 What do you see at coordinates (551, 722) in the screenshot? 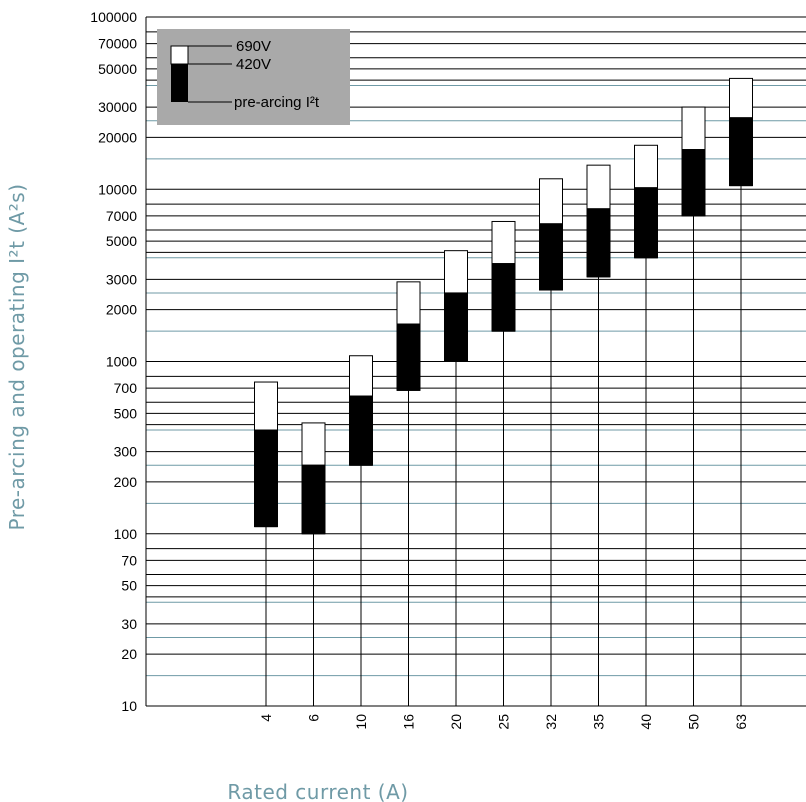
I see `x-tick-label: 32` at bounding box center [551, 722].